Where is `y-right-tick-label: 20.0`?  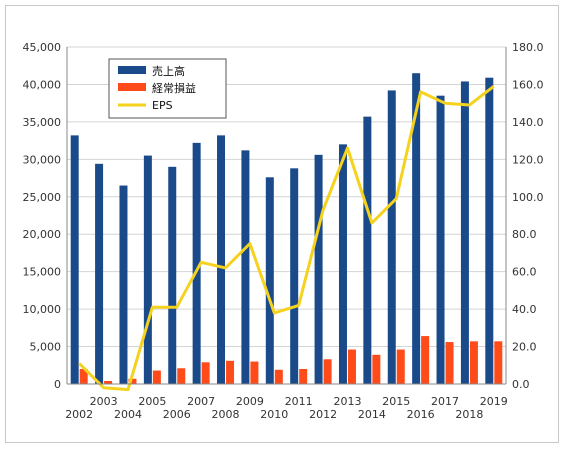 y-right-tick-label: 20.0 is located at coordinates (524, 347).